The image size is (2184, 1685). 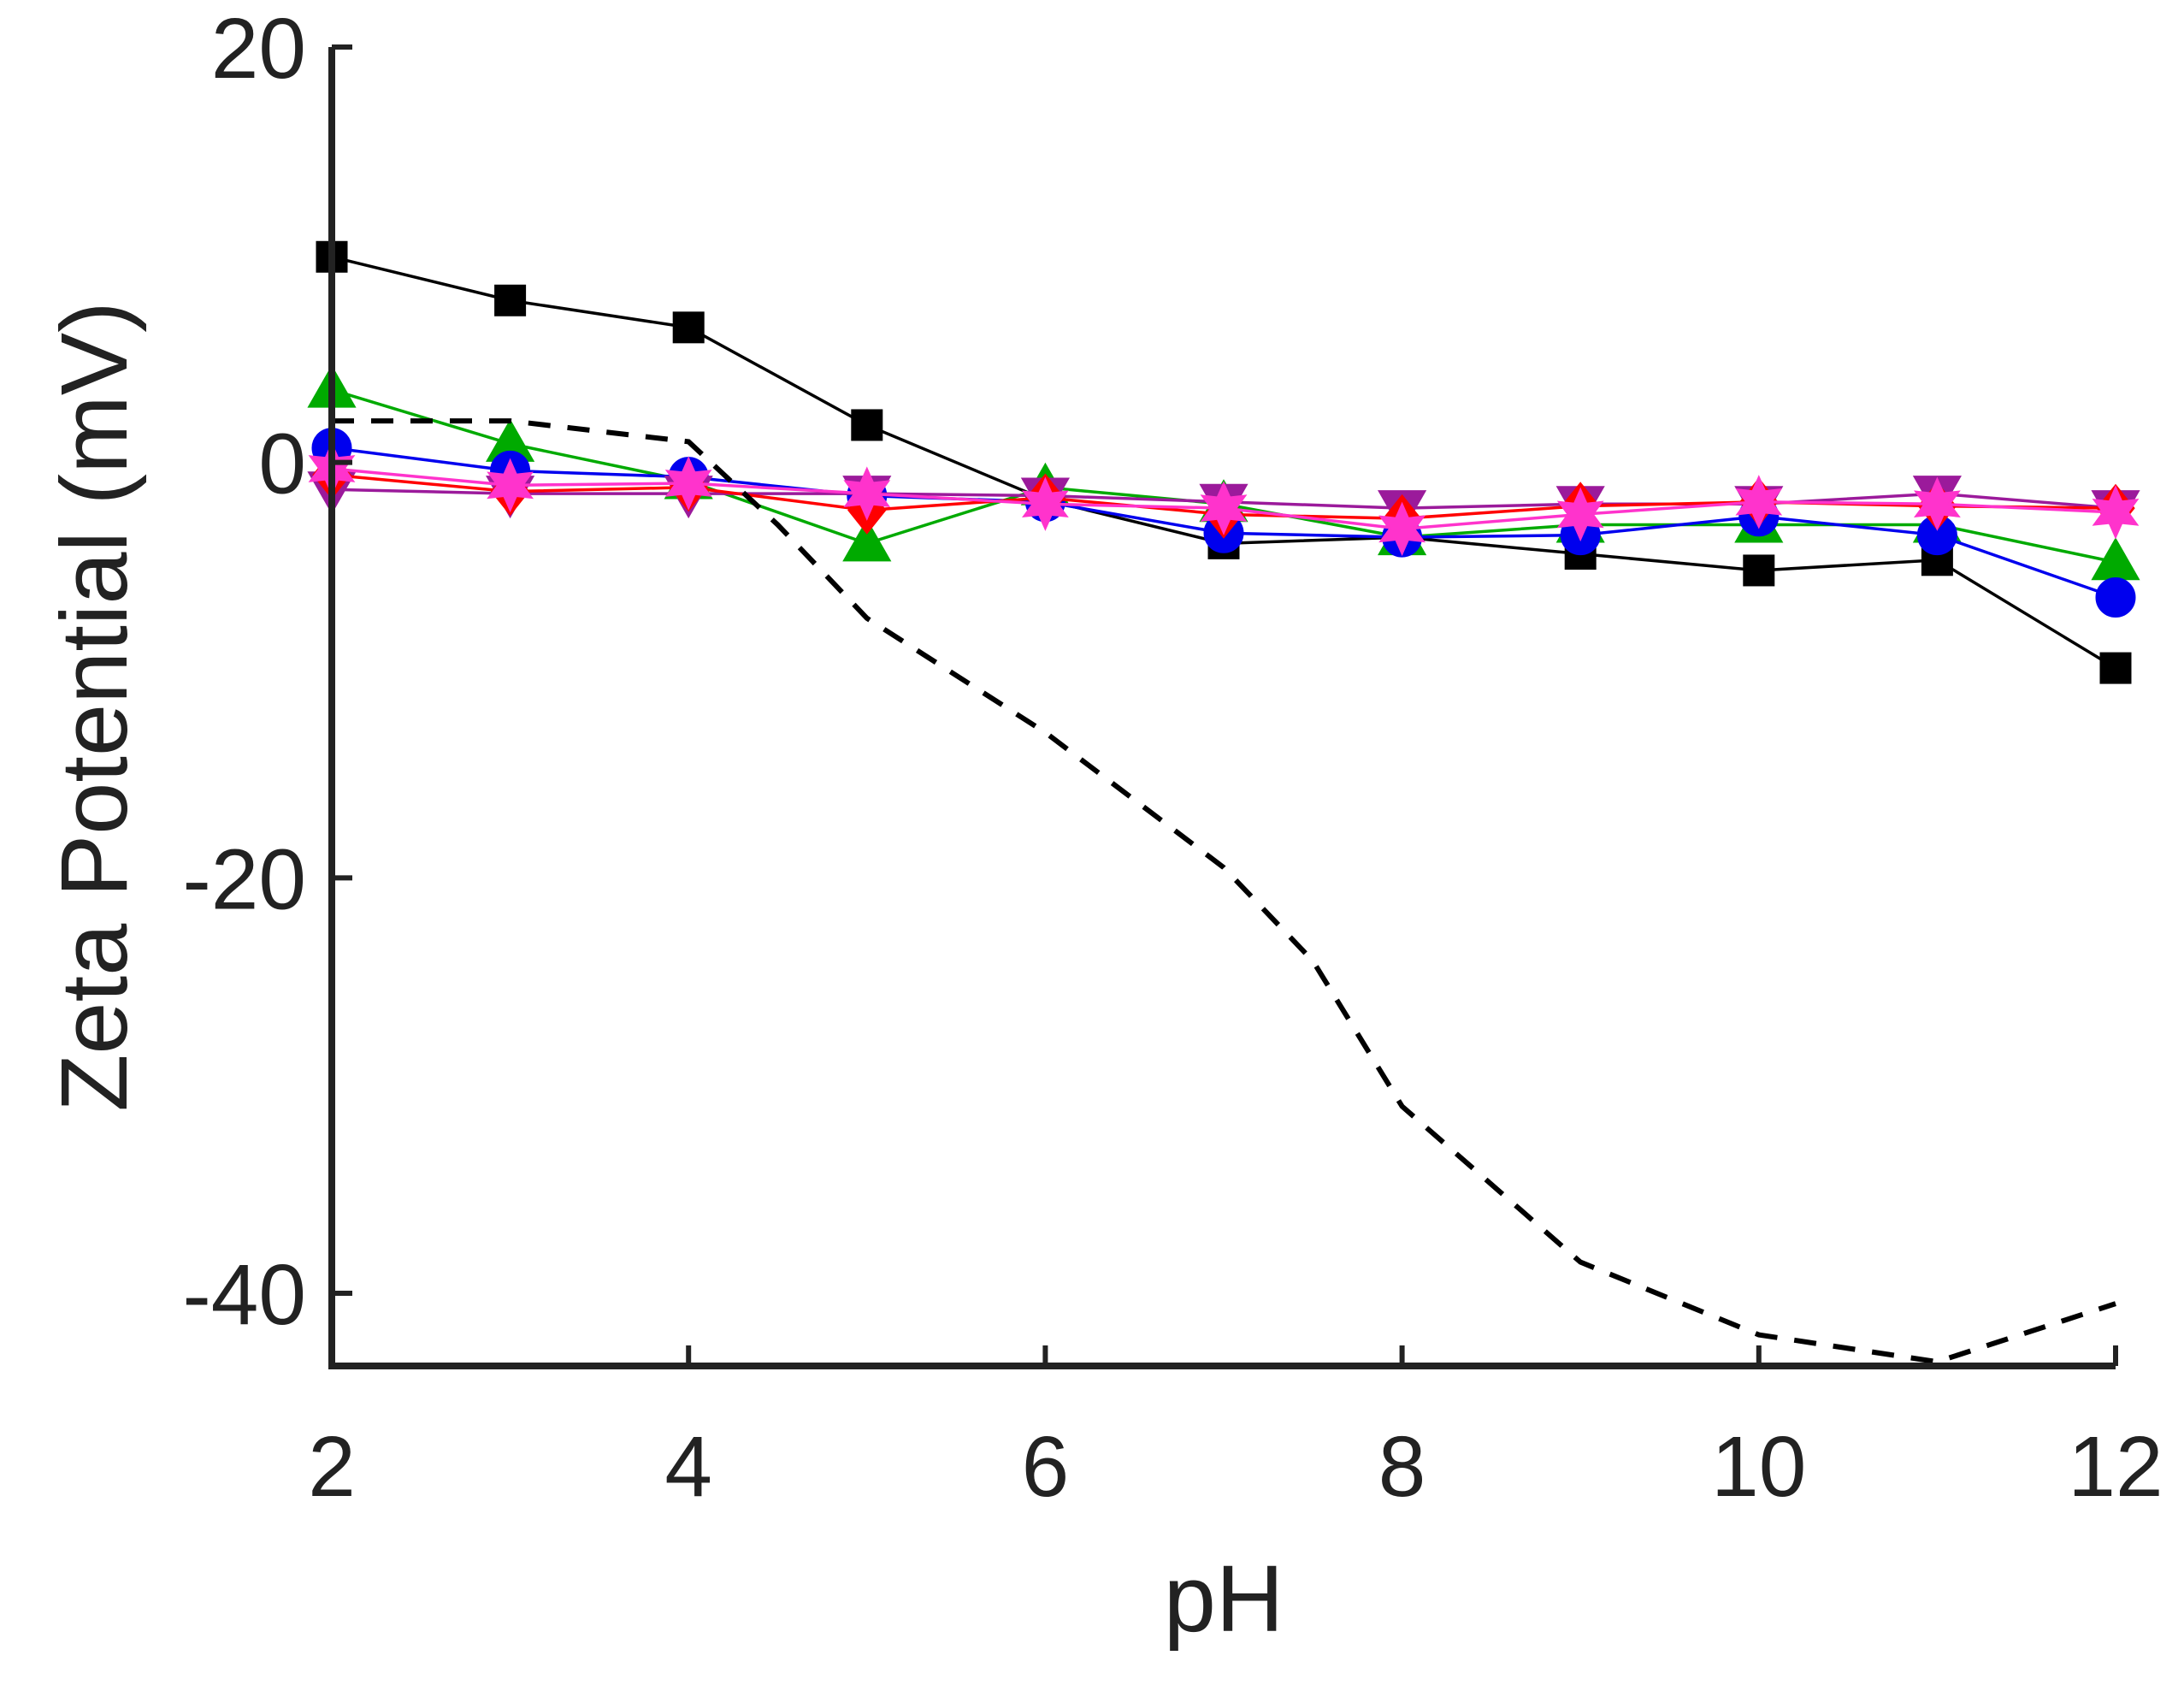 What do you see at coordinates (1402, 1467) in the screenshot?
I see `x-tick-label: 8` at bounding box center [1402, 1467].